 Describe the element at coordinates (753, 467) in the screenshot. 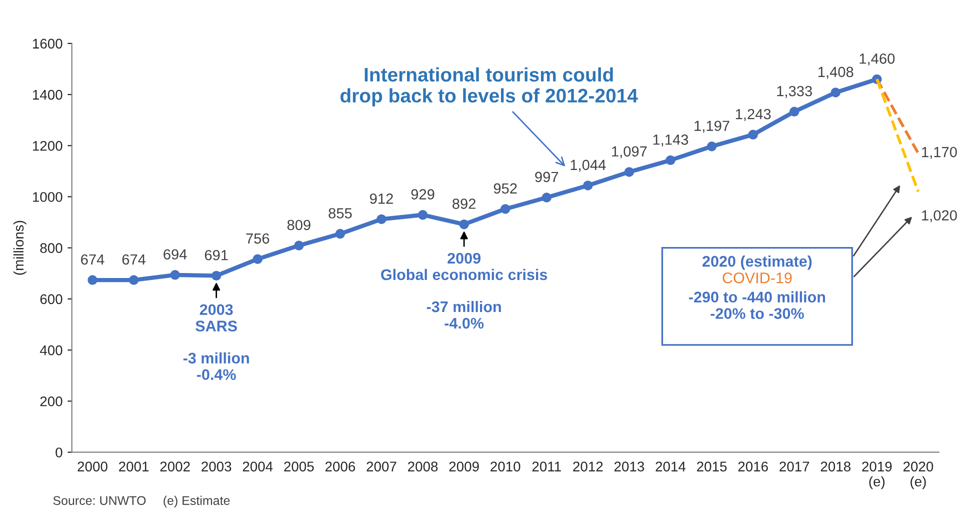

I see `x-tick-label: 2016` at that location.